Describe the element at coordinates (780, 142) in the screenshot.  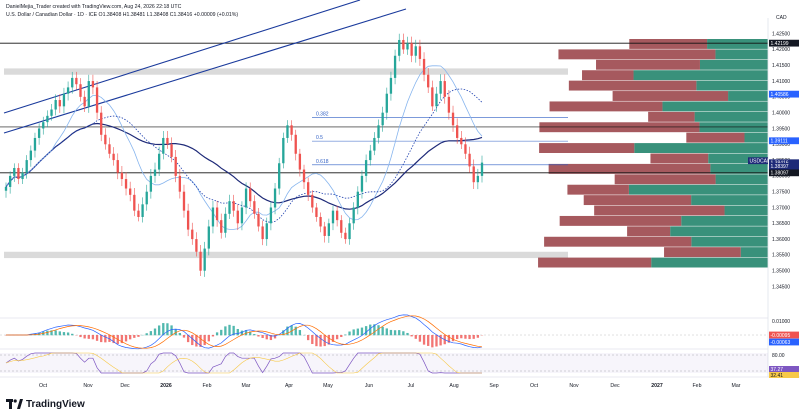
I see `price-tag-2: 1.39111` at that location.